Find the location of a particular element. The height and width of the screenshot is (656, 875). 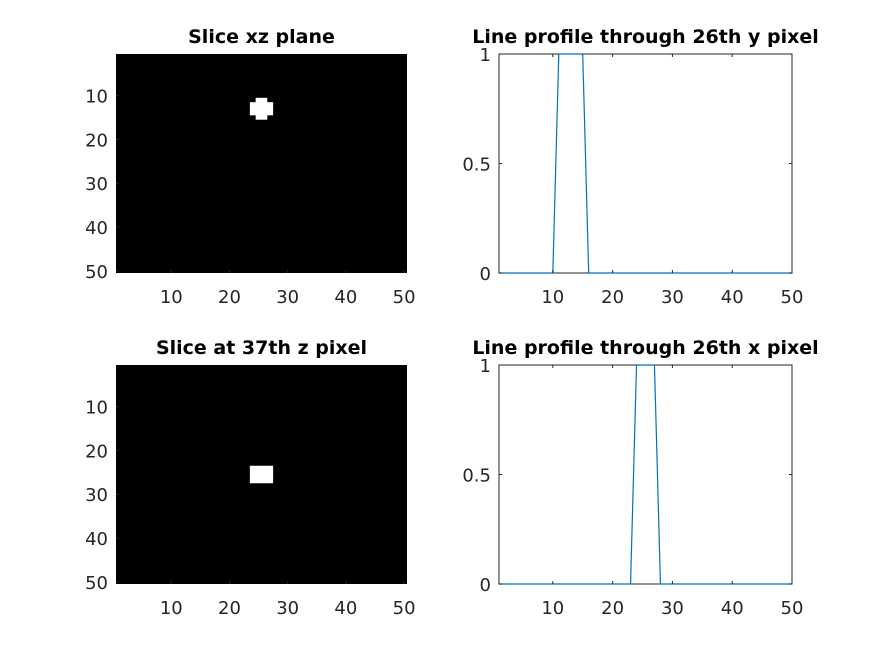

chart-title: Line profile through 26th x pixel is located at coordinates (645, 348).